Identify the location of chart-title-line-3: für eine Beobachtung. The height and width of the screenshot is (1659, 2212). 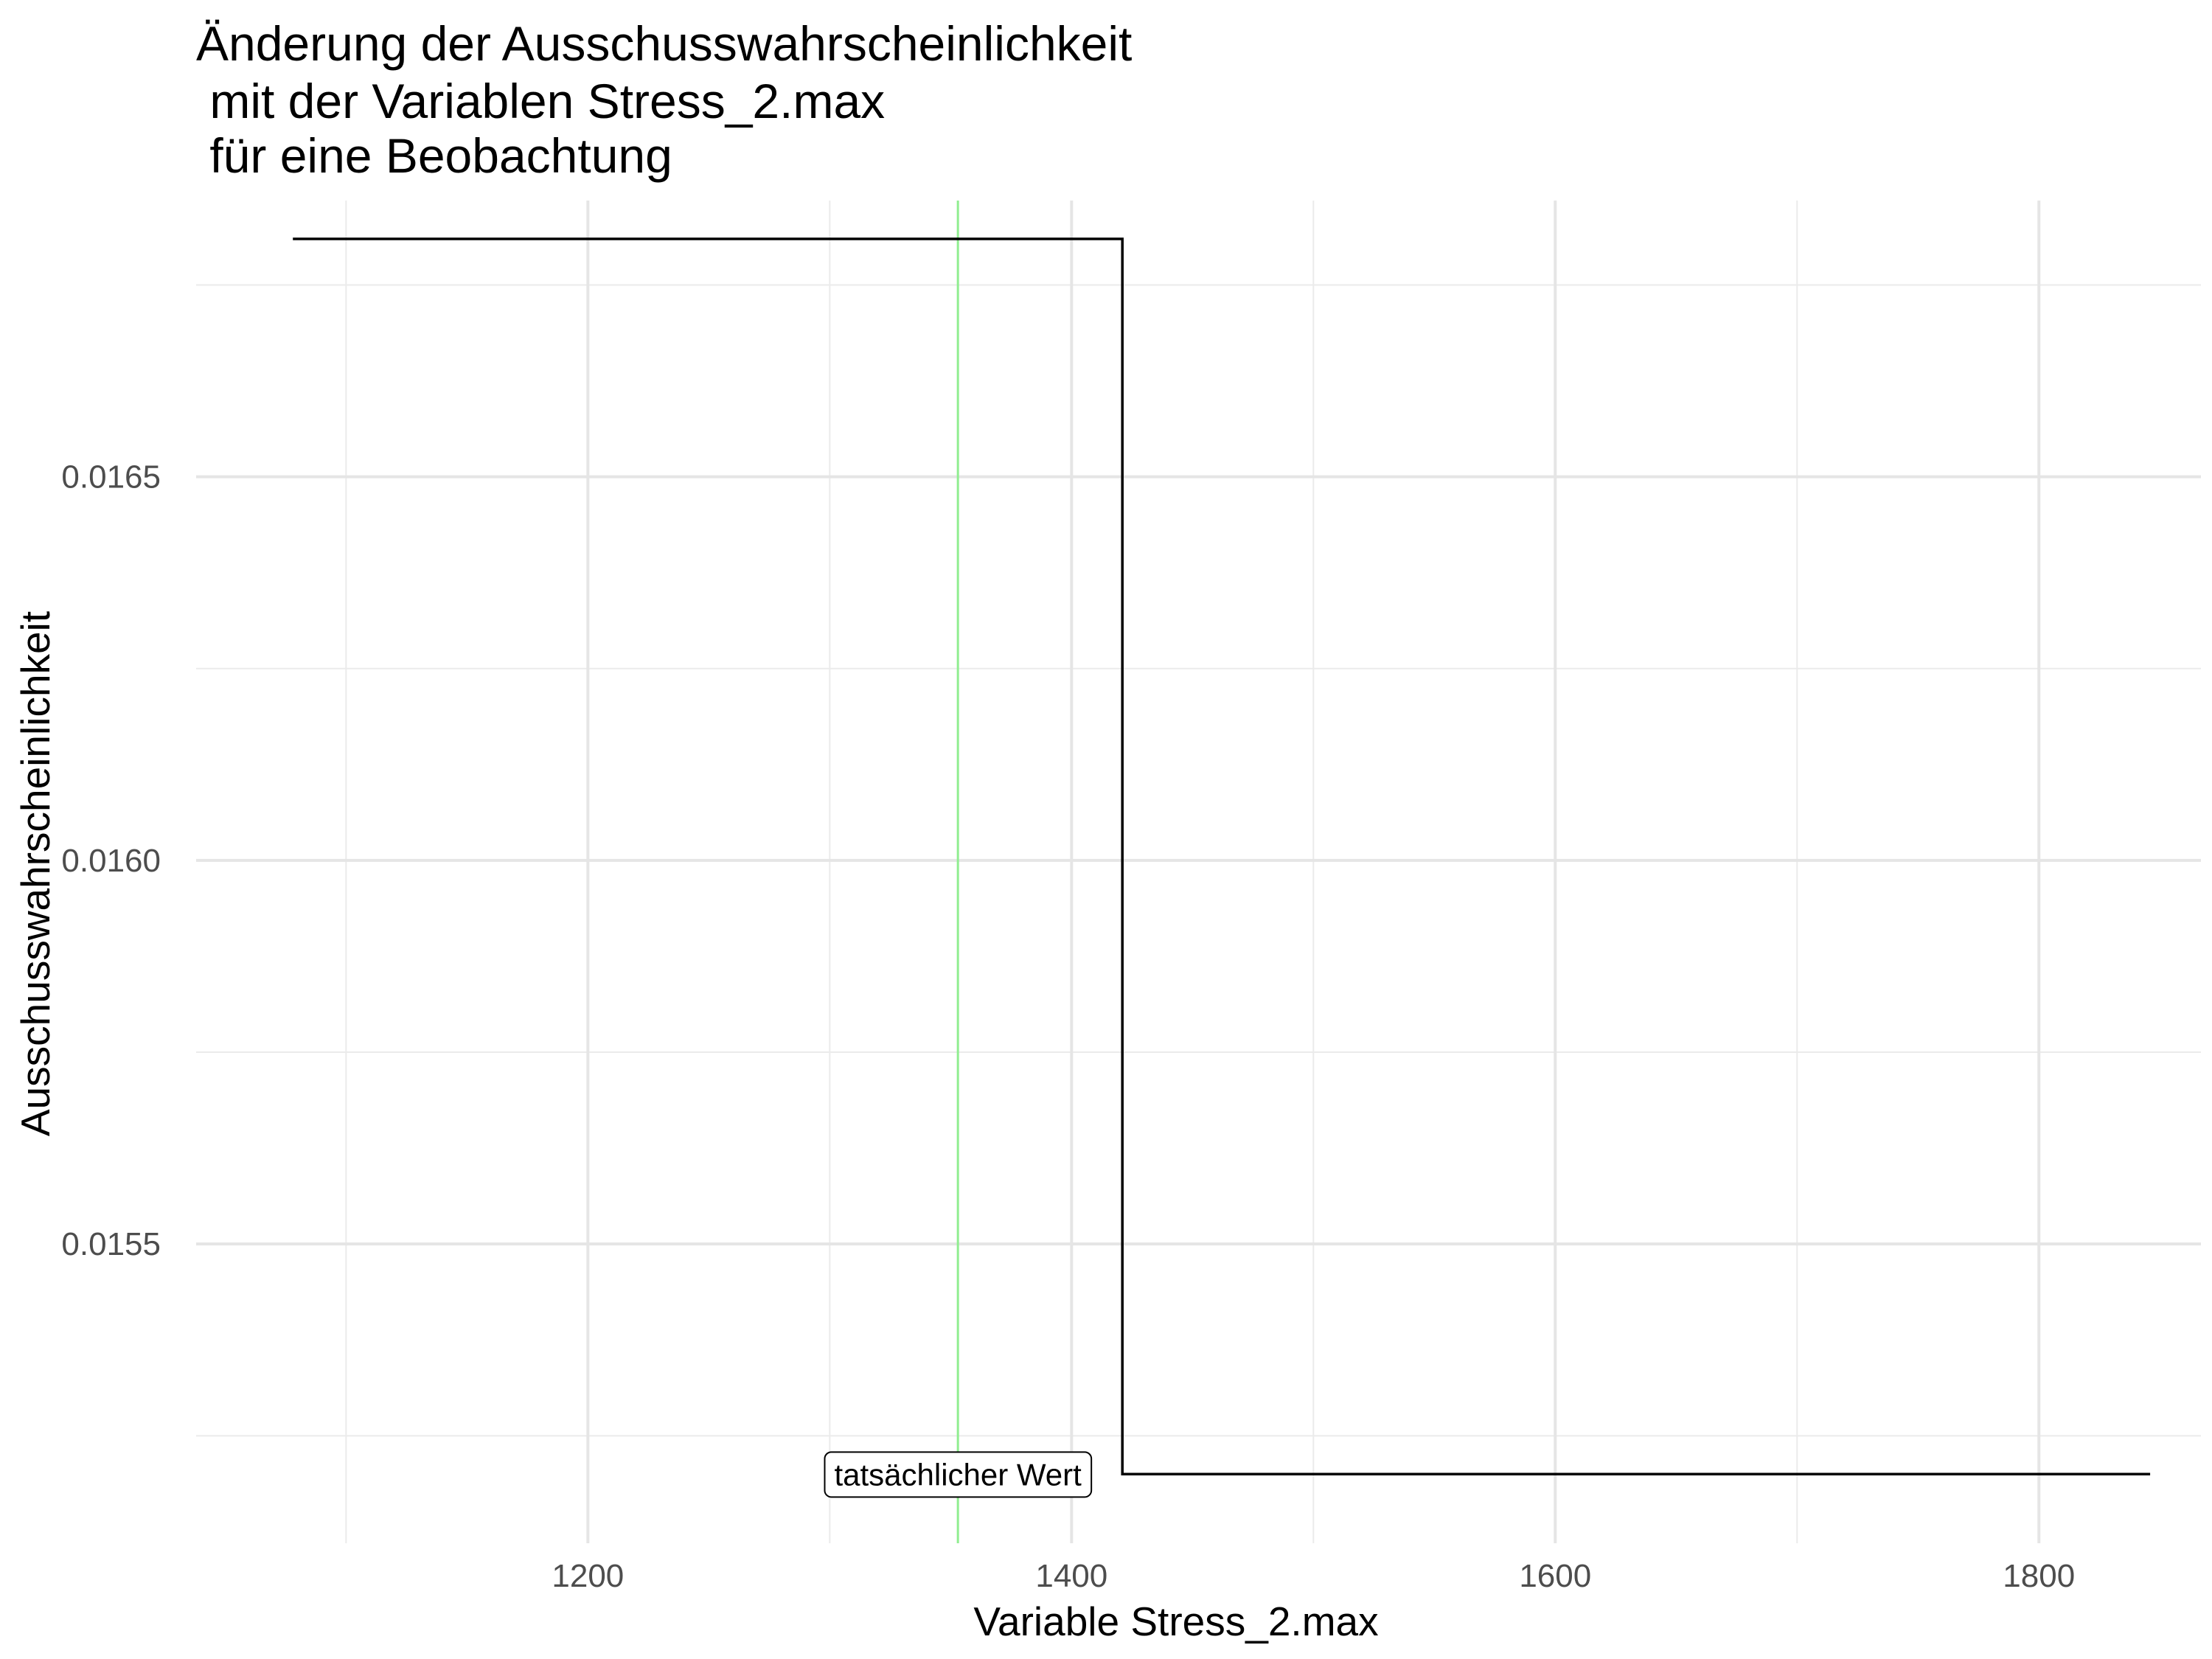
(434, 155).